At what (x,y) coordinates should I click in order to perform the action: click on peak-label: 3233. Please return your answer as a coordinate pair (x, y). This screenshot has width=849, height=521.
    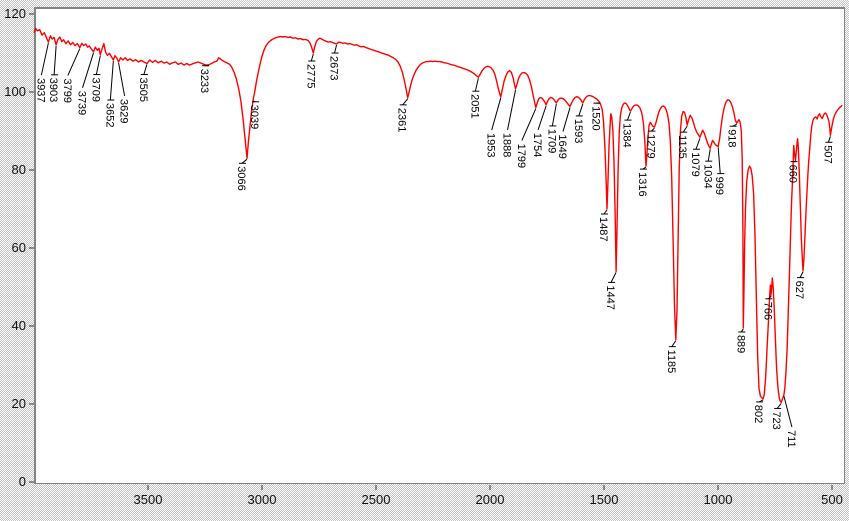
    Looking at the image, I should click on (204, 81).